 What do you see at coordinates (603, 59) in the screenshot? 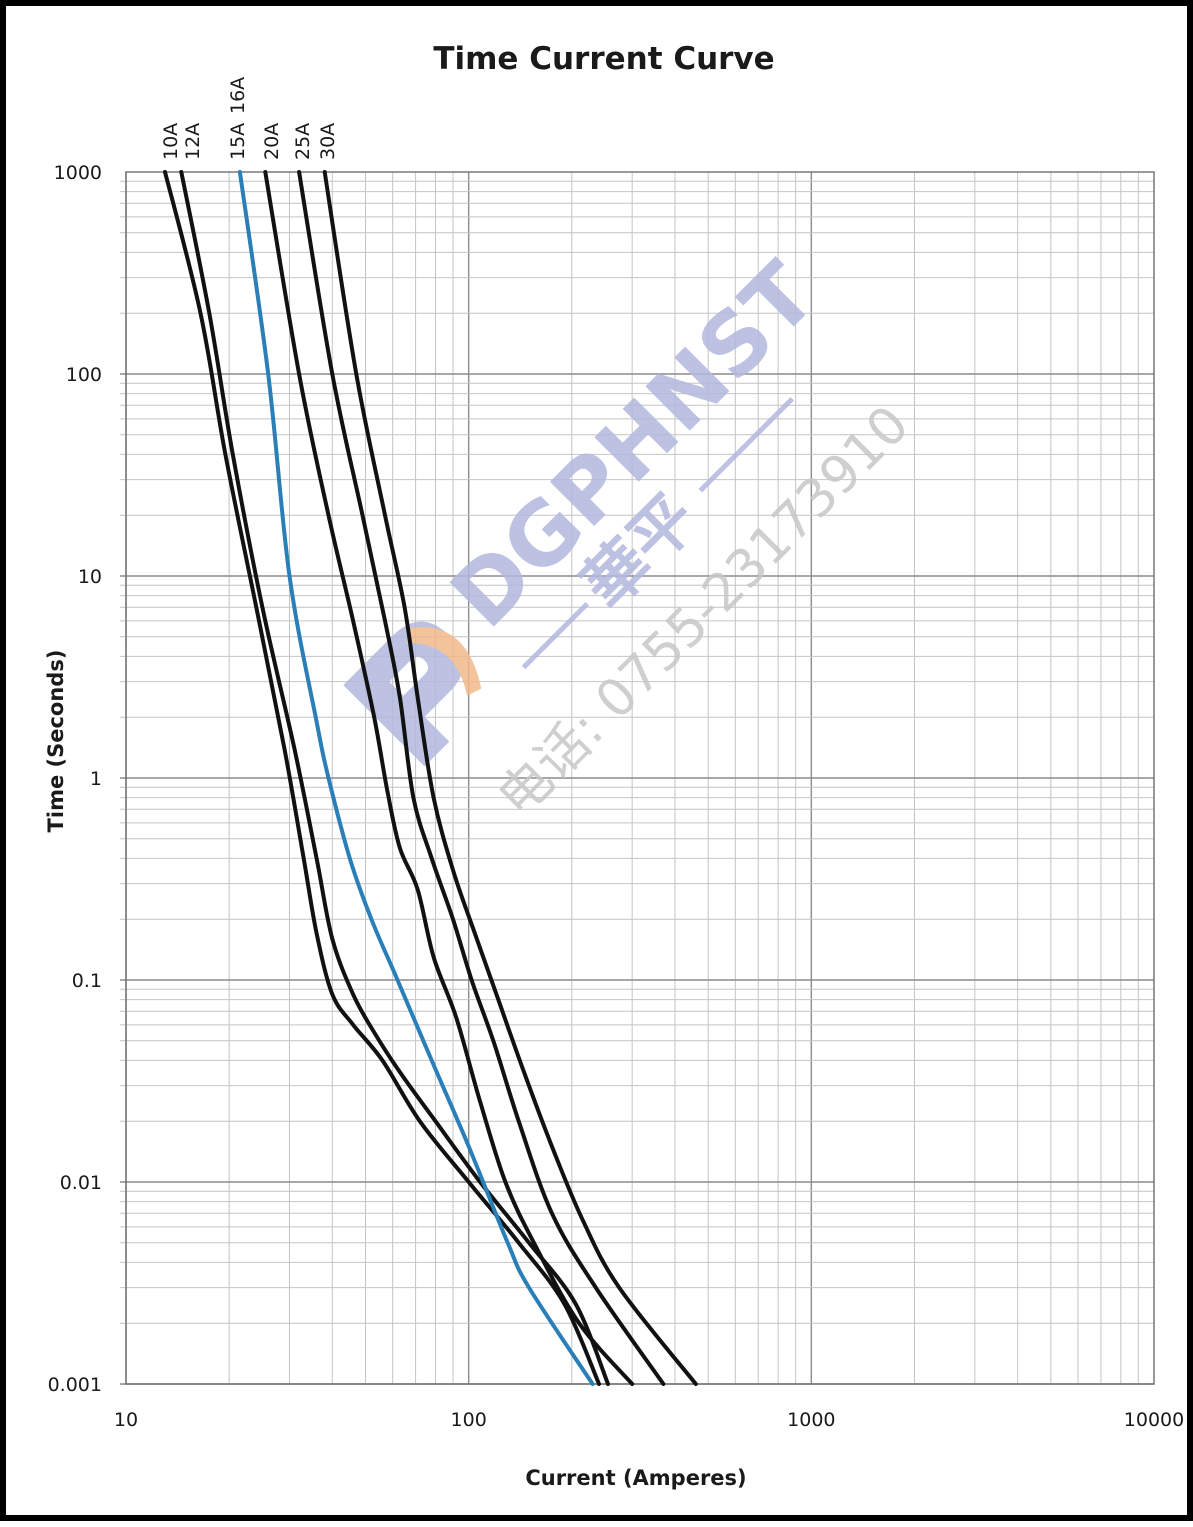
I see `chart-title: Time Current Curve` at bounding box center [603, 59].